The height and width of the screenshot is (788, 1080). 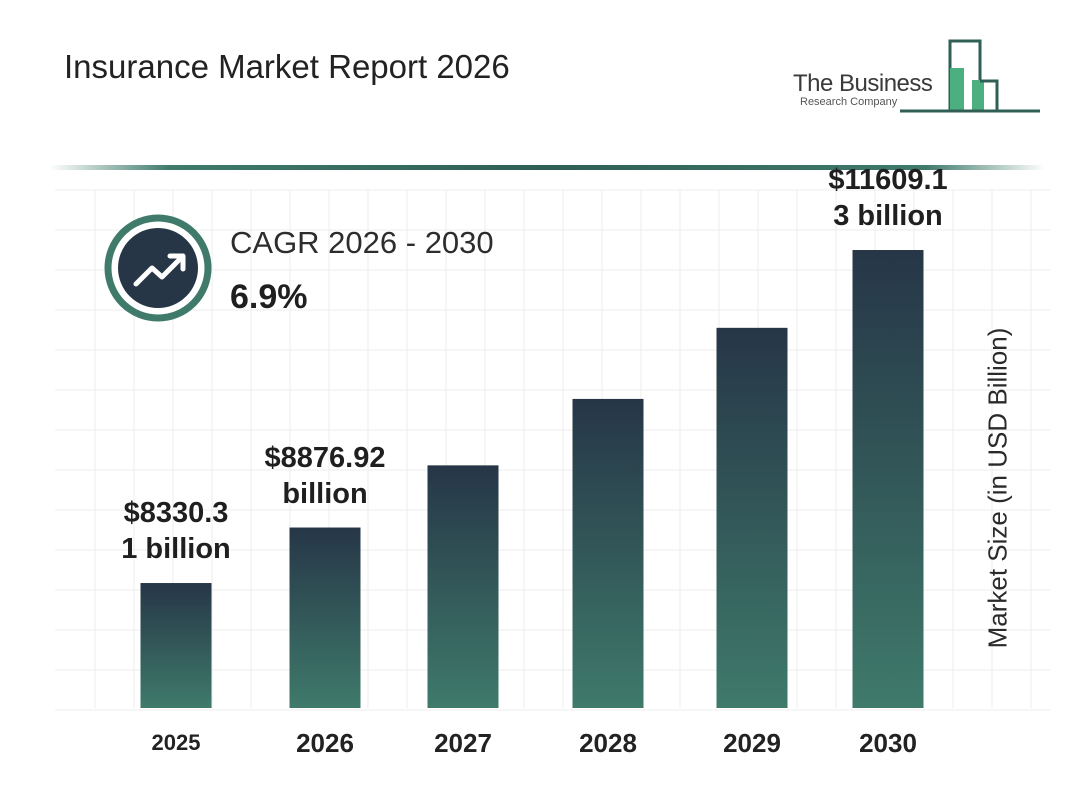 What do you see at coordinates (608, 743) in the screenshot?
I see `x-tick-label: 2028` at bounding box center [608, 743].